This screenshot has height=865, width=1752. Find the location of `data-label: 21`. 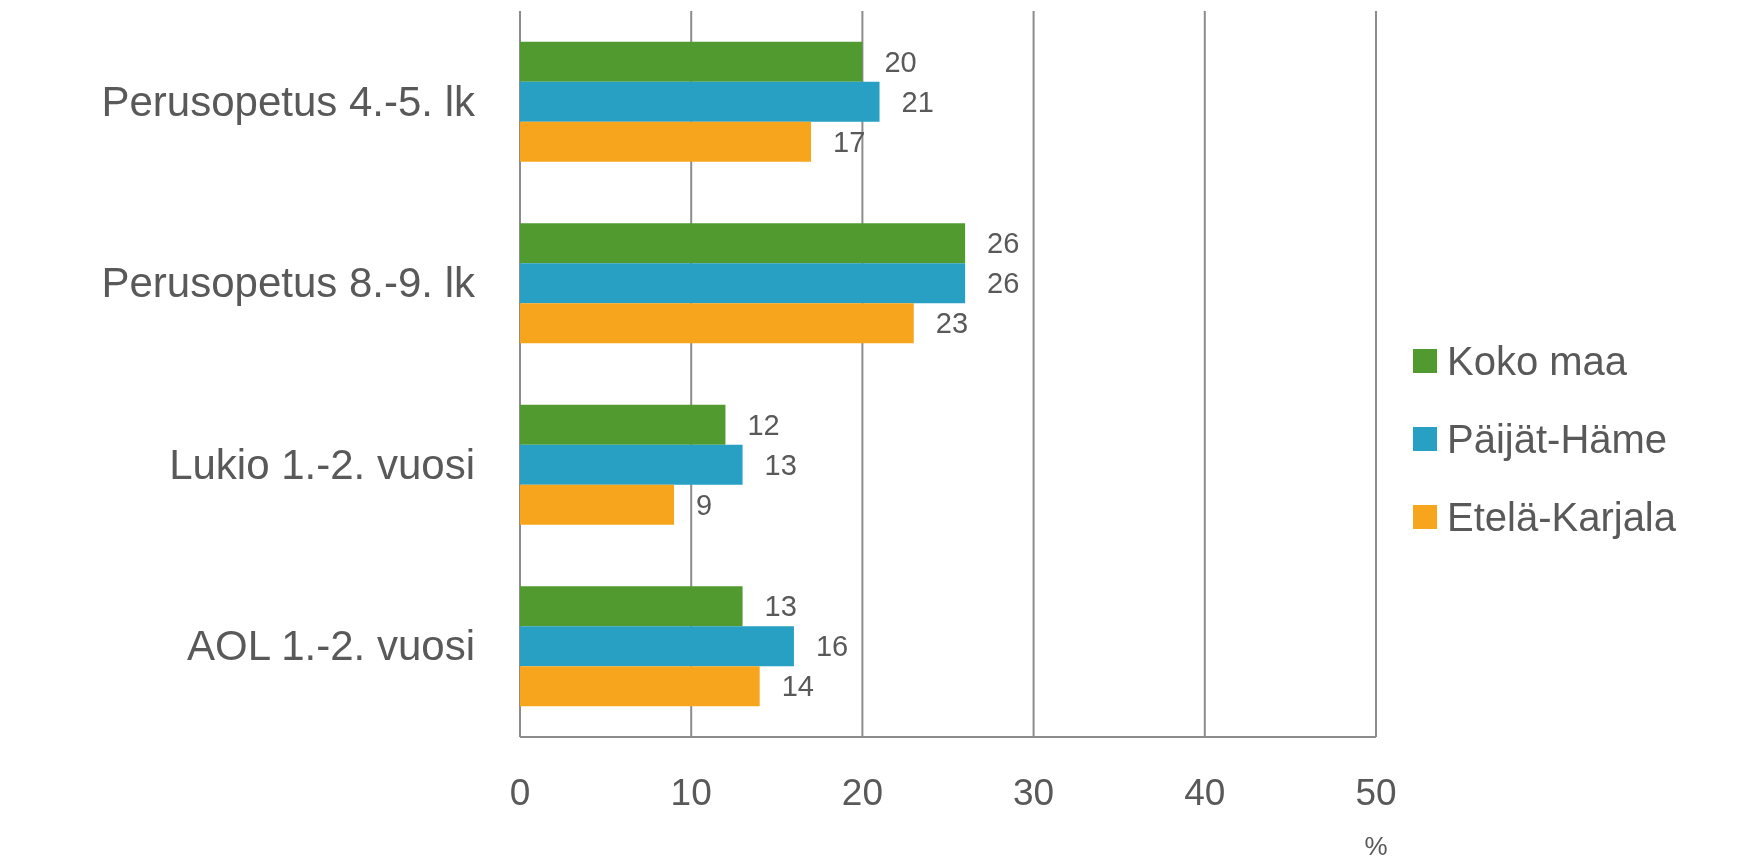

data-label: 21 is located at coordinates (917, 101).